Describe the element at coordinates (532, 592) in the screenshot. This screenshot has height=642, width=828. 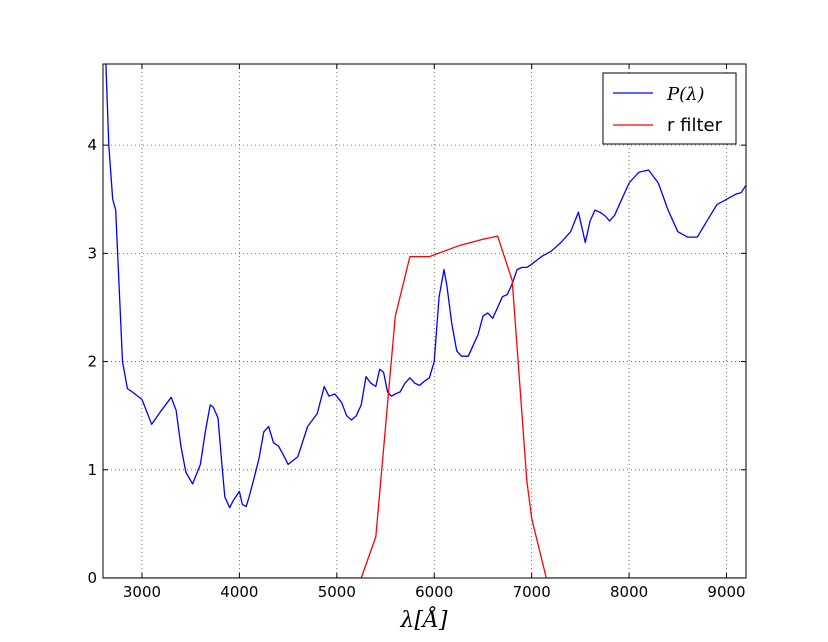
I see `x-tick-label: 7000` at that location.